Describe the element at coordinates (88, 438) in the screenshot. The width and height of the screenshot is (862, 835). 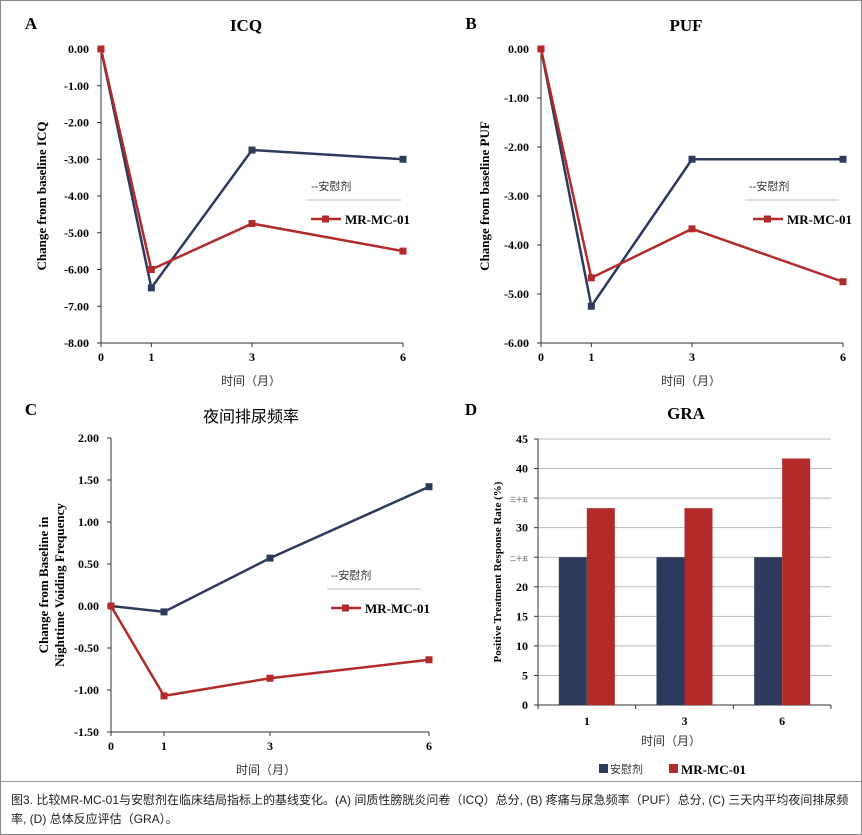
I see `y-tick-label: 2.00` at that location.